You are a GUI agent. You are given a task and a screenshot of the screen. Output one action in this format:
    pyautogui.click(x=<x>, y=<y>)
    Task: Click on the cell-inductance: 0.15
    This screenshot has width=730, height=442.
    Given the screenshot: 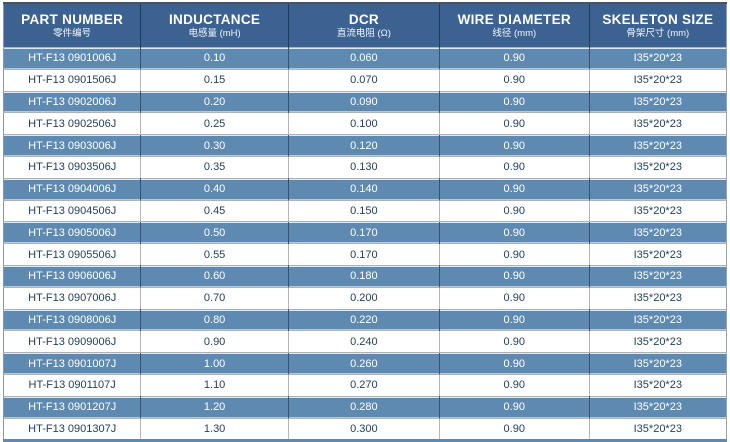 What is the action you would take?
    pyautogui.click(x=214, y=80)
    